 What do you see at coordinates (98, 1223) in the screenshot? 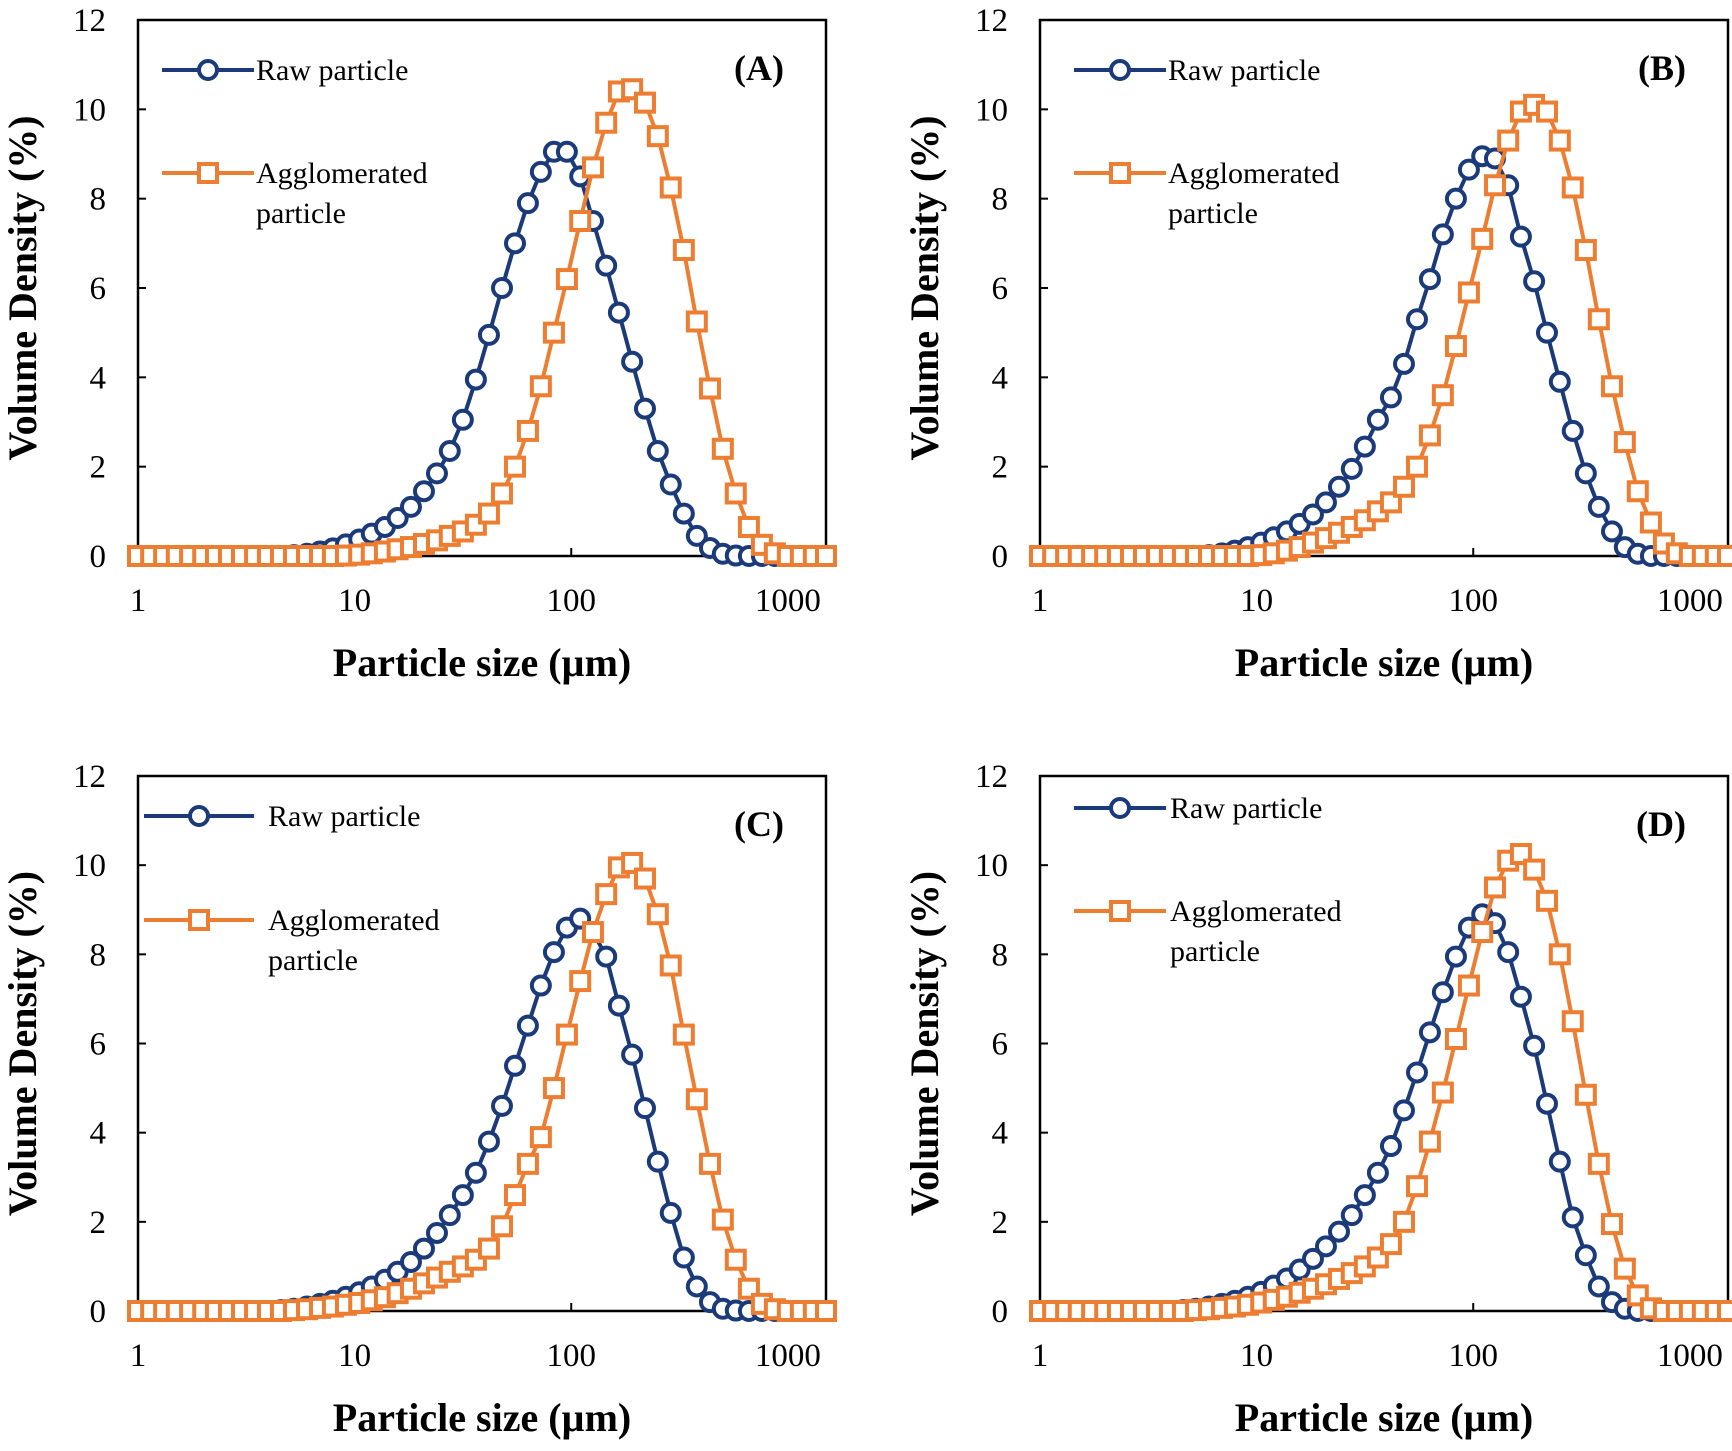
I see `y-tick-label: 2` at bounding box center [98, 1223].